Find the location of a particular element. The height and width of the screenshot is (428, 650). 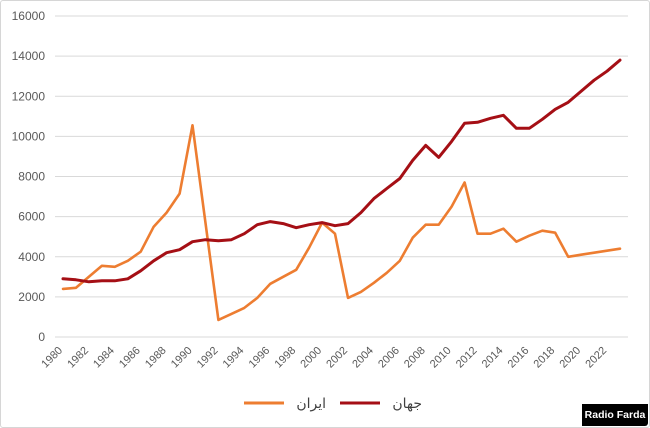

x-tick-label-1984: 1984 is located at coordinates (104, 358).